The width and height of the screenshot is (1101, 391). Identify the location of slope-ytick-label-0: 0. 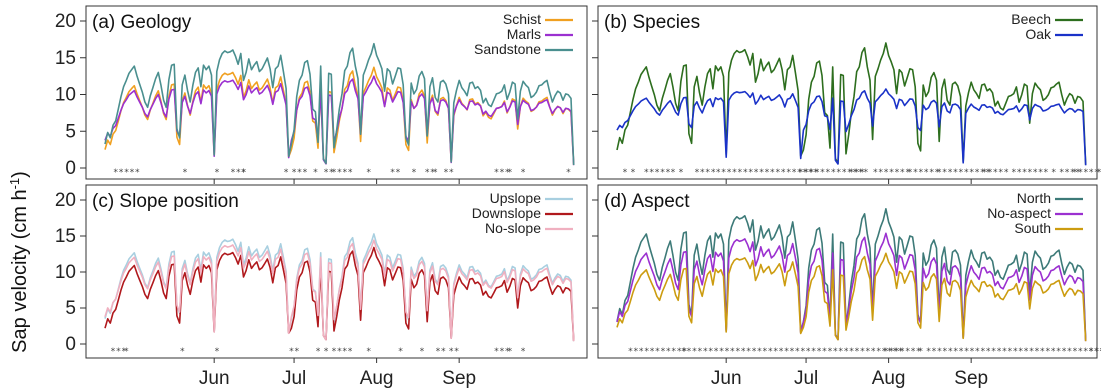
(70, 344).